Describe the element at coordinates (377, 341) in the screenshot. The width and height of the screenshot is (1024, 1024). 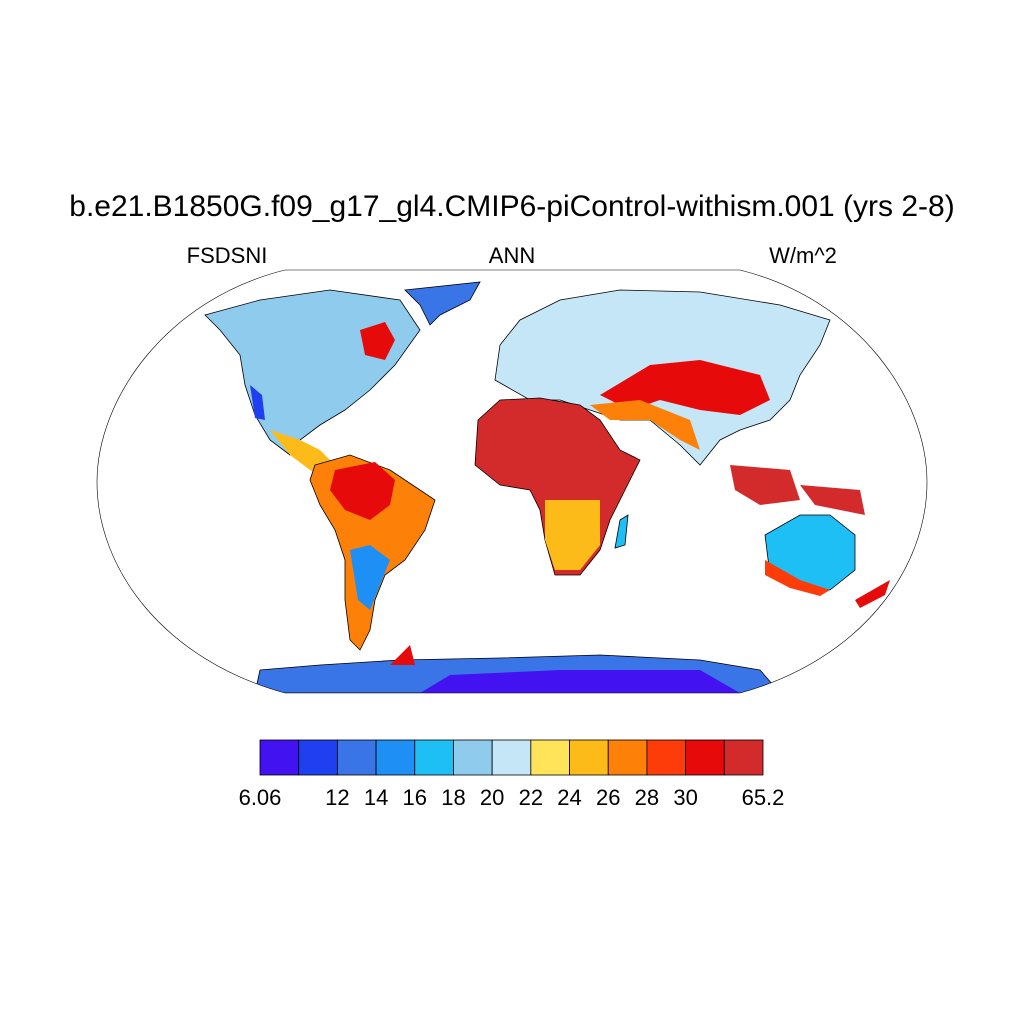
I see `na-canada-red` at that location.